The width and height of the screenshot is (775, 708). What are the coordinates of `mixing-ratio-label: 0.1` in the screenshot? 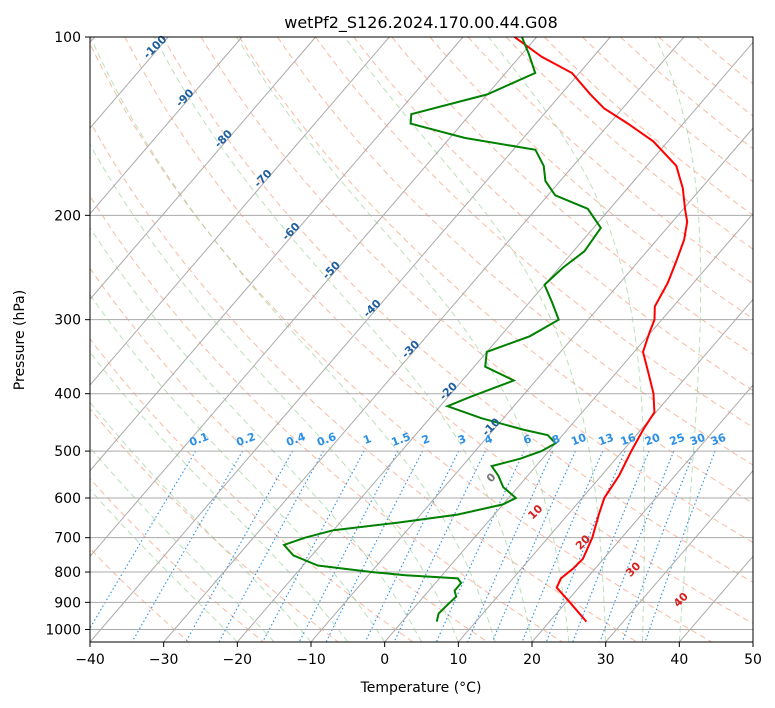 It's located at (199, 439).